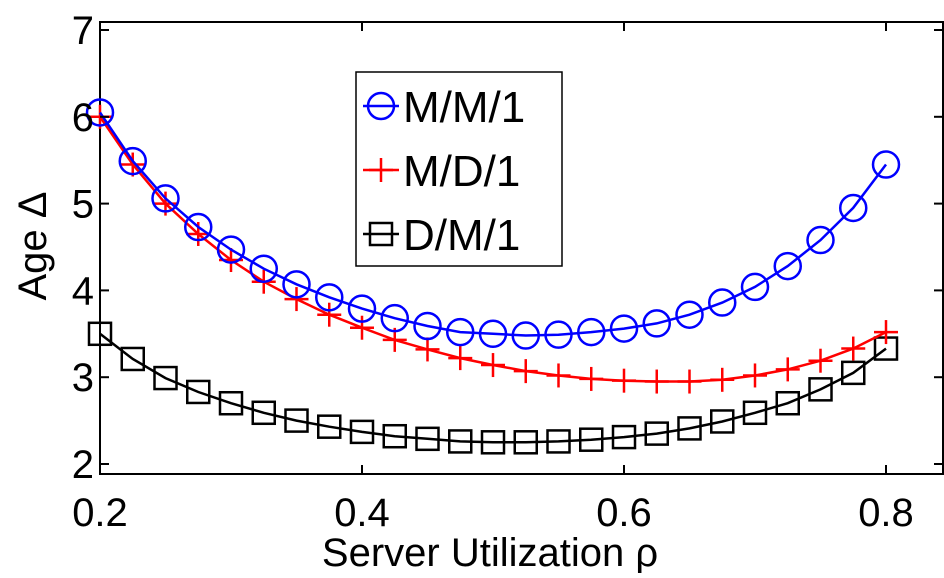 Image resolution: width=944 pixels, height=578 pixels. I want to click on legend-item-dm1: D/M/1, so click(441, 235).